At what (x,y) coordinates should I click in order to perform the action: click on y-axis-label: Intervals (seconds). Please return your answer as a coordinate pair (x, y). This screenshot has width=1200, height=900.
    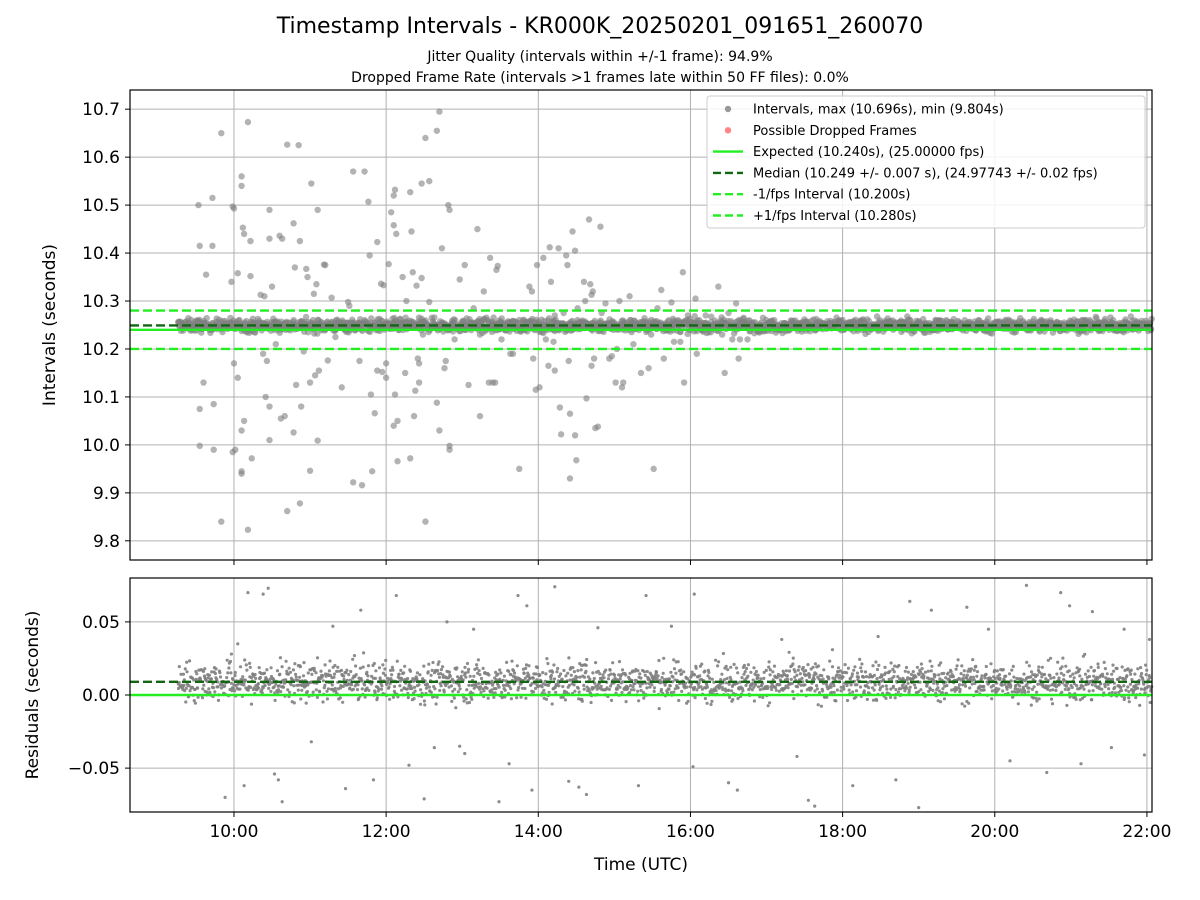
    Looking at the image, I should click on (50, 325).